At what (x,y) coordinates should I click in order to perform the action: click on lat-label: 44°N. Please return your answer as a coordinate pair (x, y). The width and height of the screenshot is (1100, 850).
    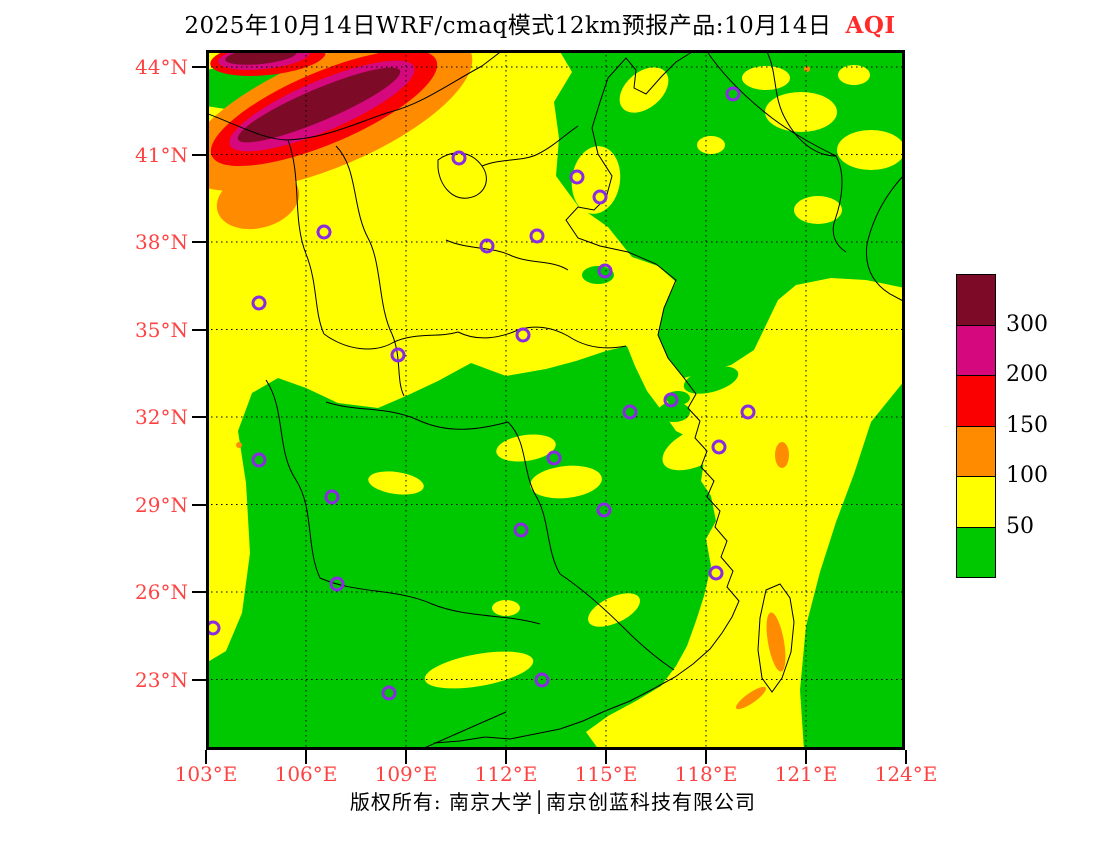
    Looking at the image, I should click on (161, 67).